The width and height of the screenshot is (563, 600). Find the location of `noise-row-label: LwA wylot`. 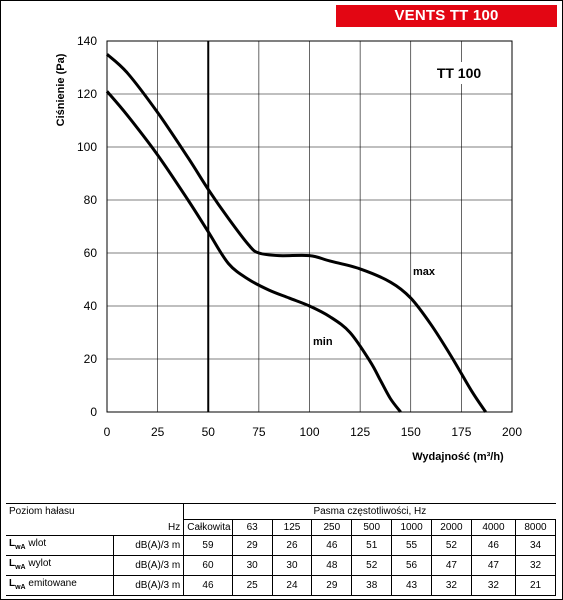

noise-row-label: LwA wylot is located at coordinates (60, 565).